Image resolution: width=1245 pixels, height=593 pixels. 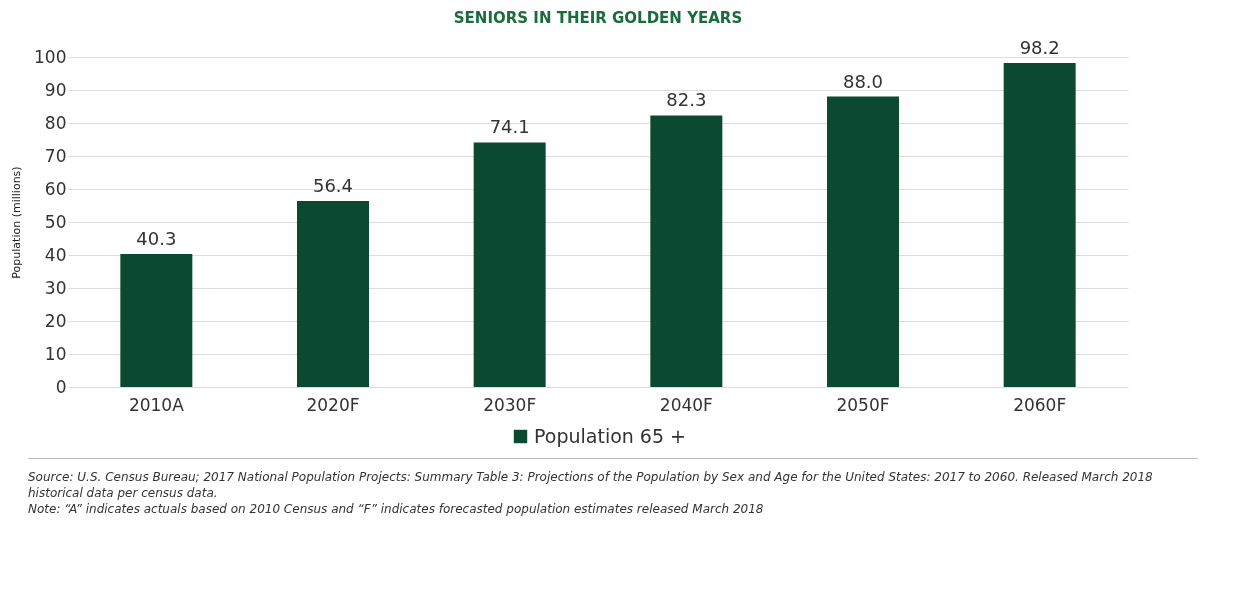 I want to click on text: 88.0, so click(x=863, y=81).